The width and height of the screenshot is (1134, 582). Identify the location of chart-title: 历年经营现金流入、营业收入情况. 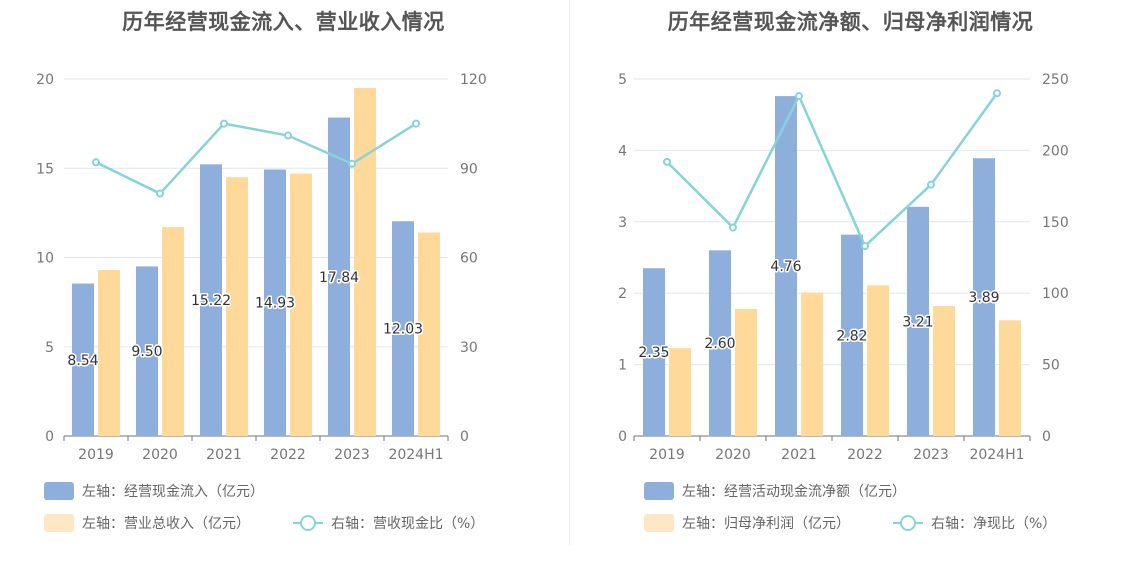
(283, 22).